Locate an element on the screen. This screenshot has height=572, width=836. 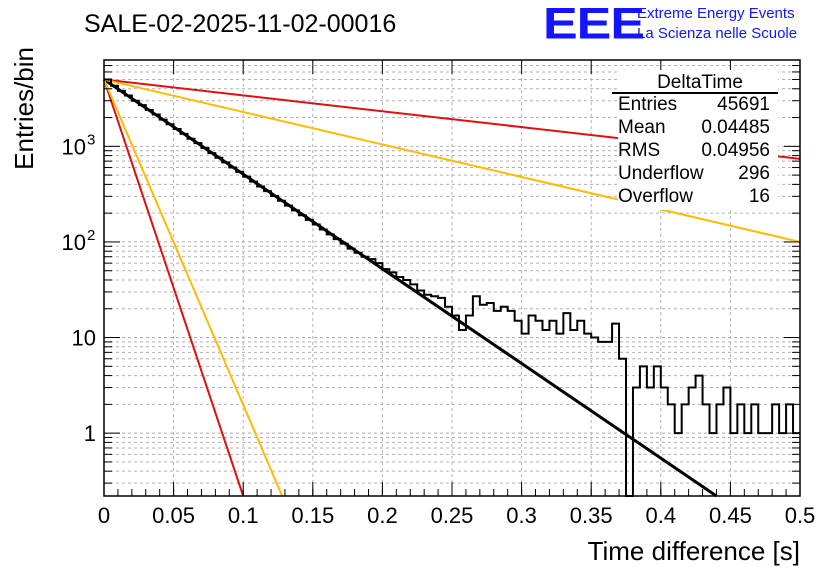
eee-logo: EEE is located at coordinates (594, 24).